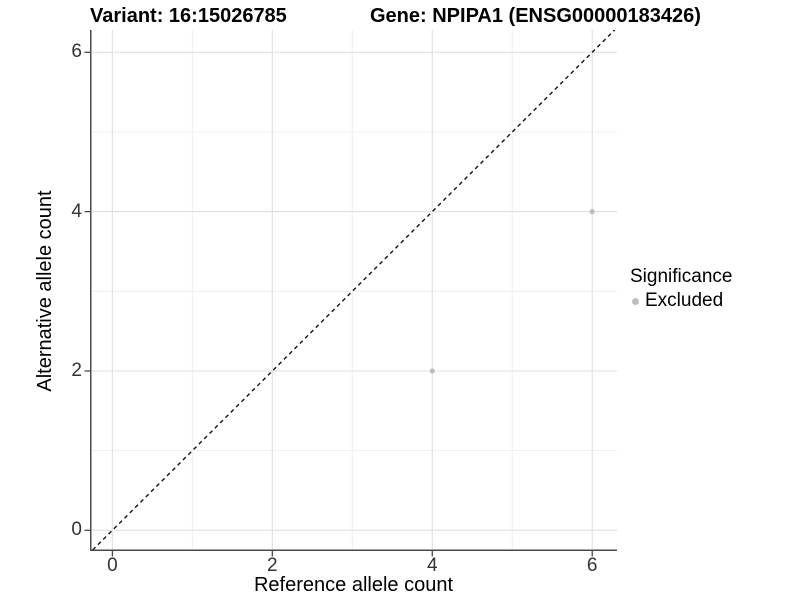 The image size is (800, 600). I want to click on x-tick-label: 0, so click(112, 565).